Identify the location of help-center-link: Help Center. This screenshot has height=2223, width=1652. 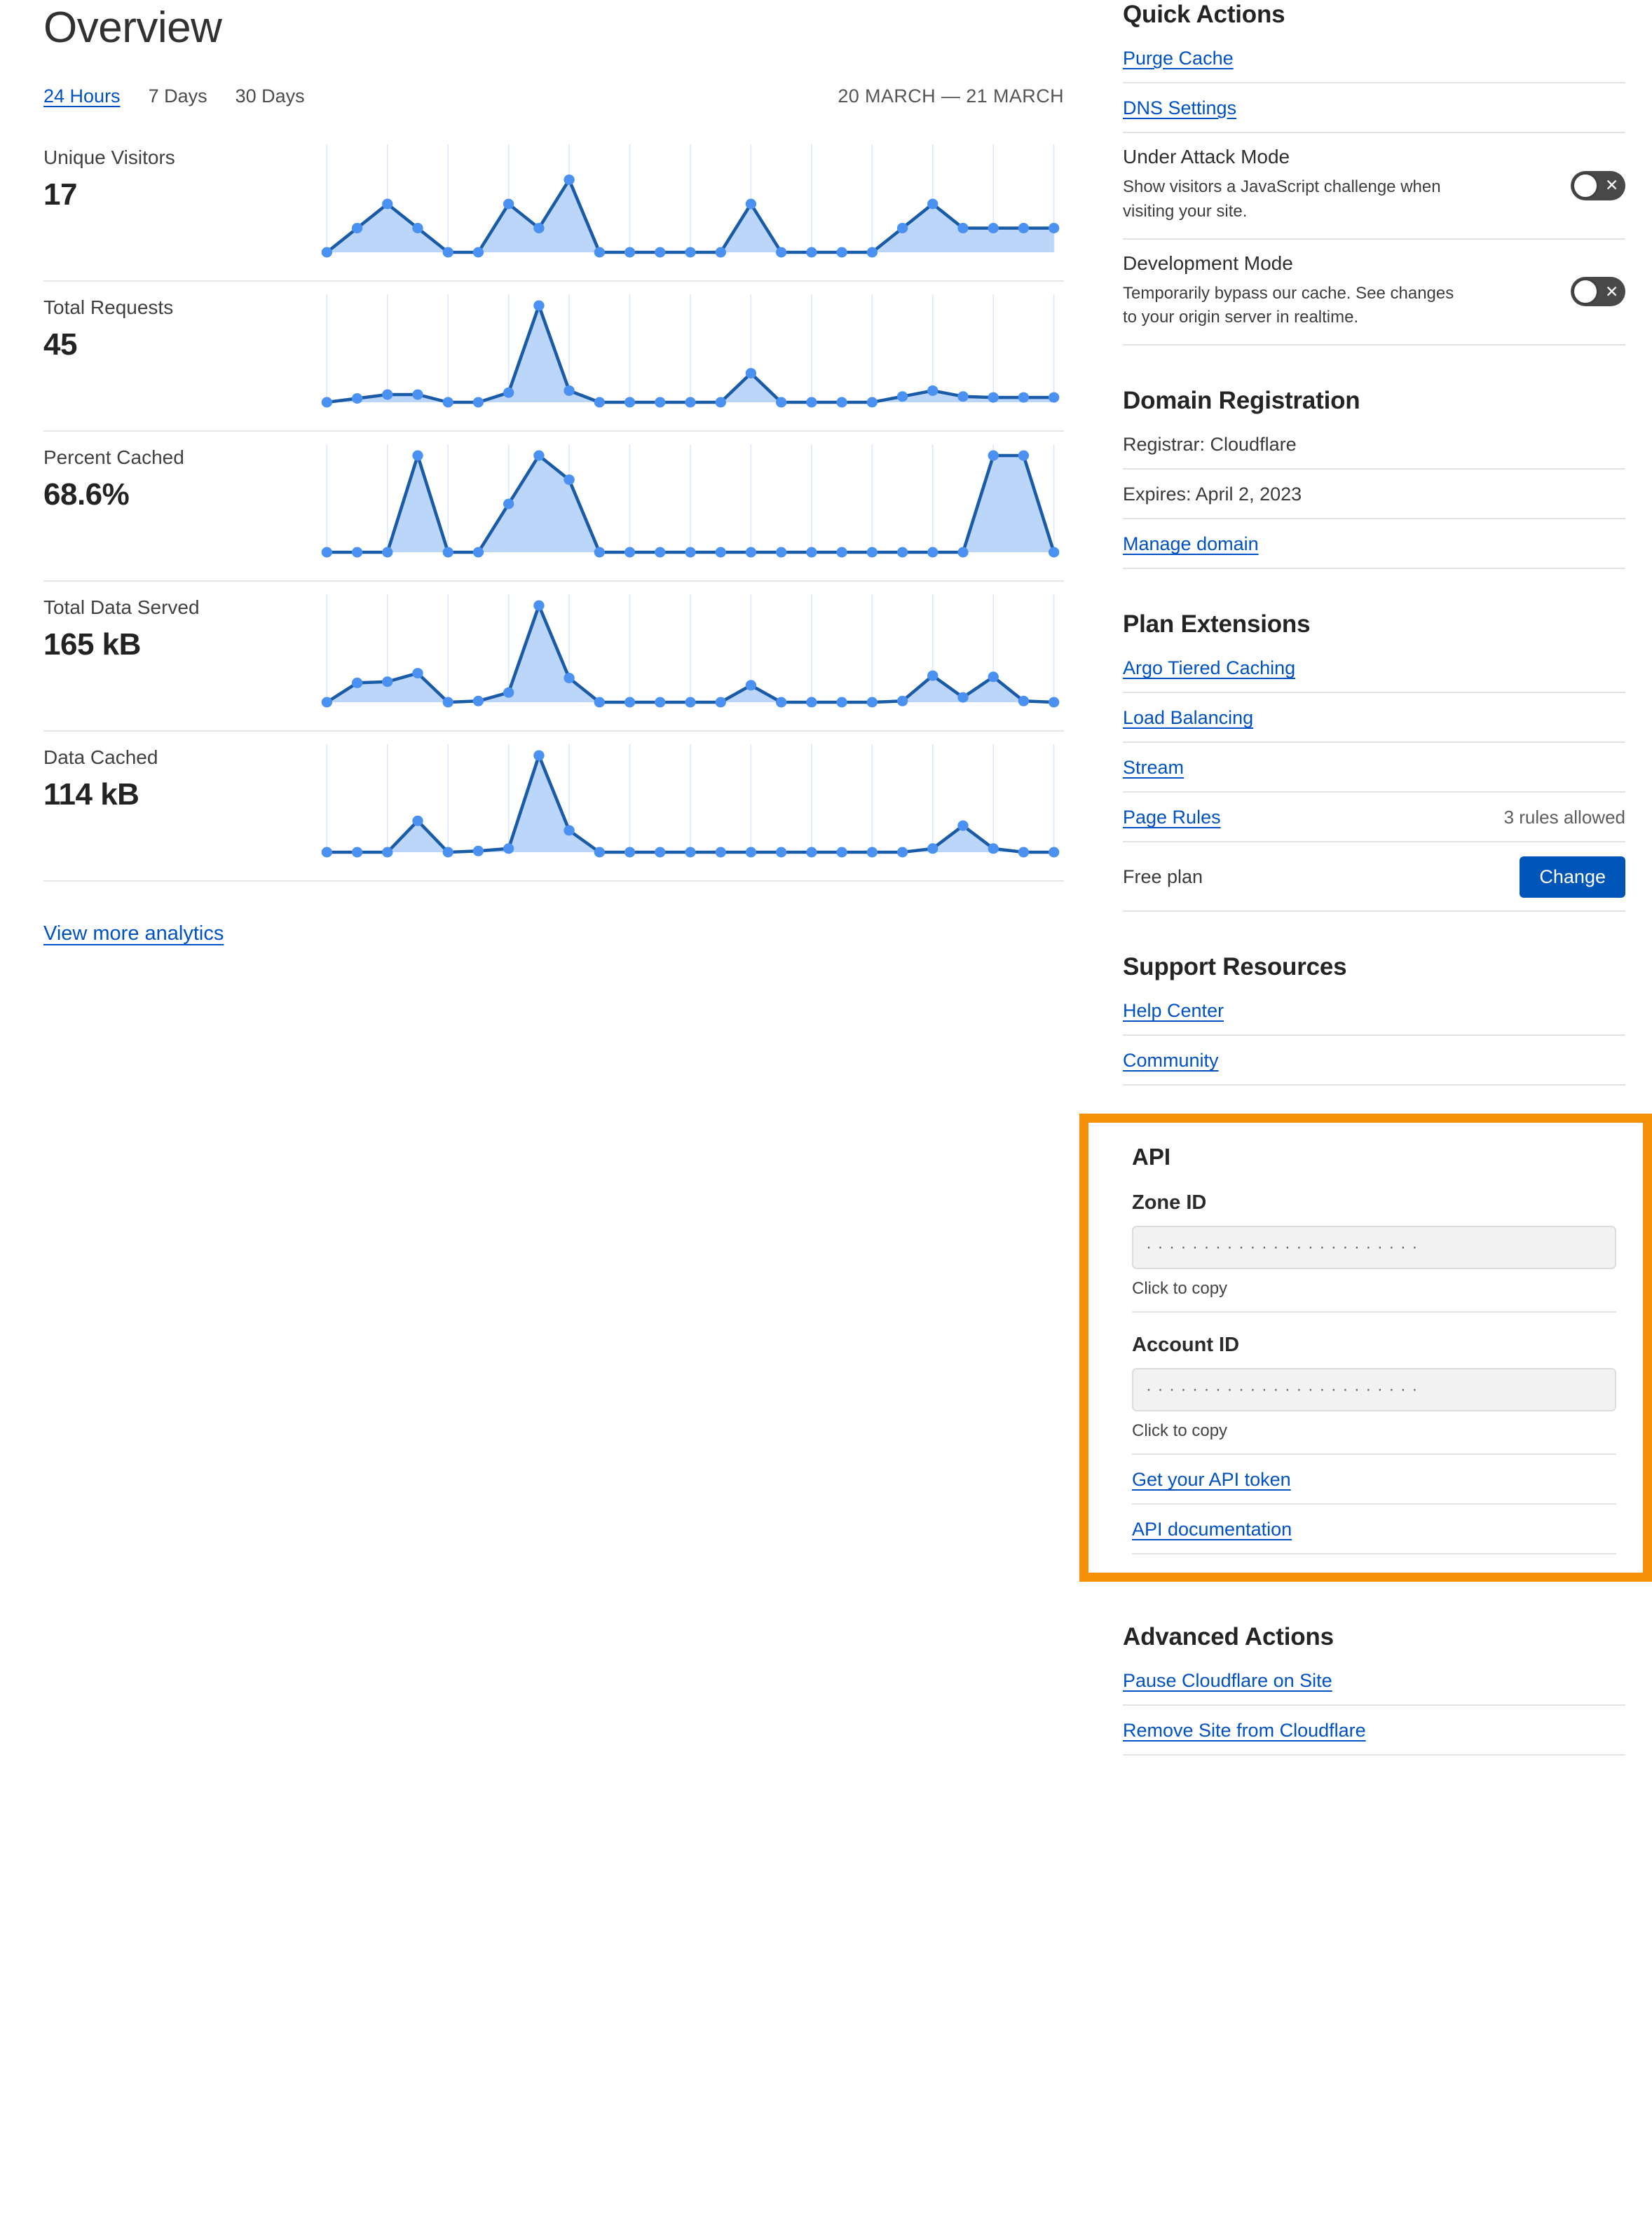
(1174, 1011).